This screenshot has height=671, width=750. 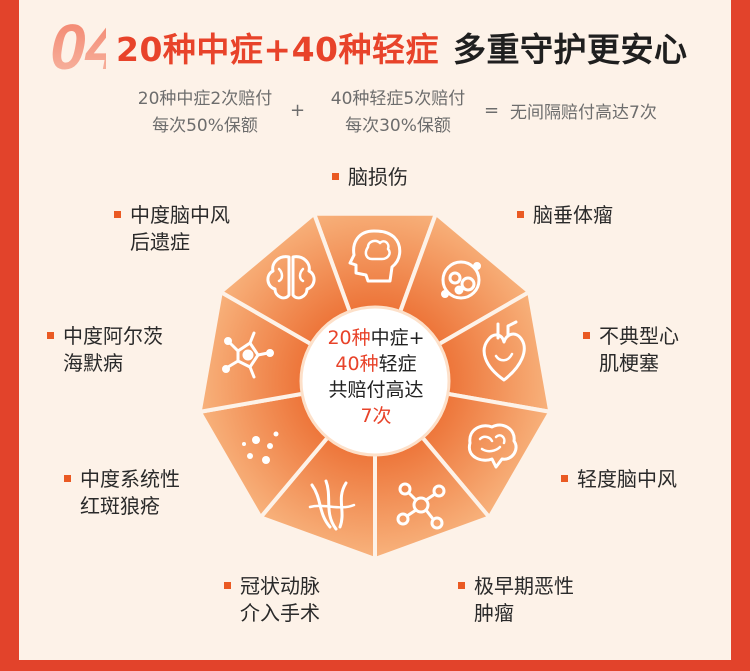 I want to click on condition-label-brain-injury: 脑损伤, so click(x=370, y=177).